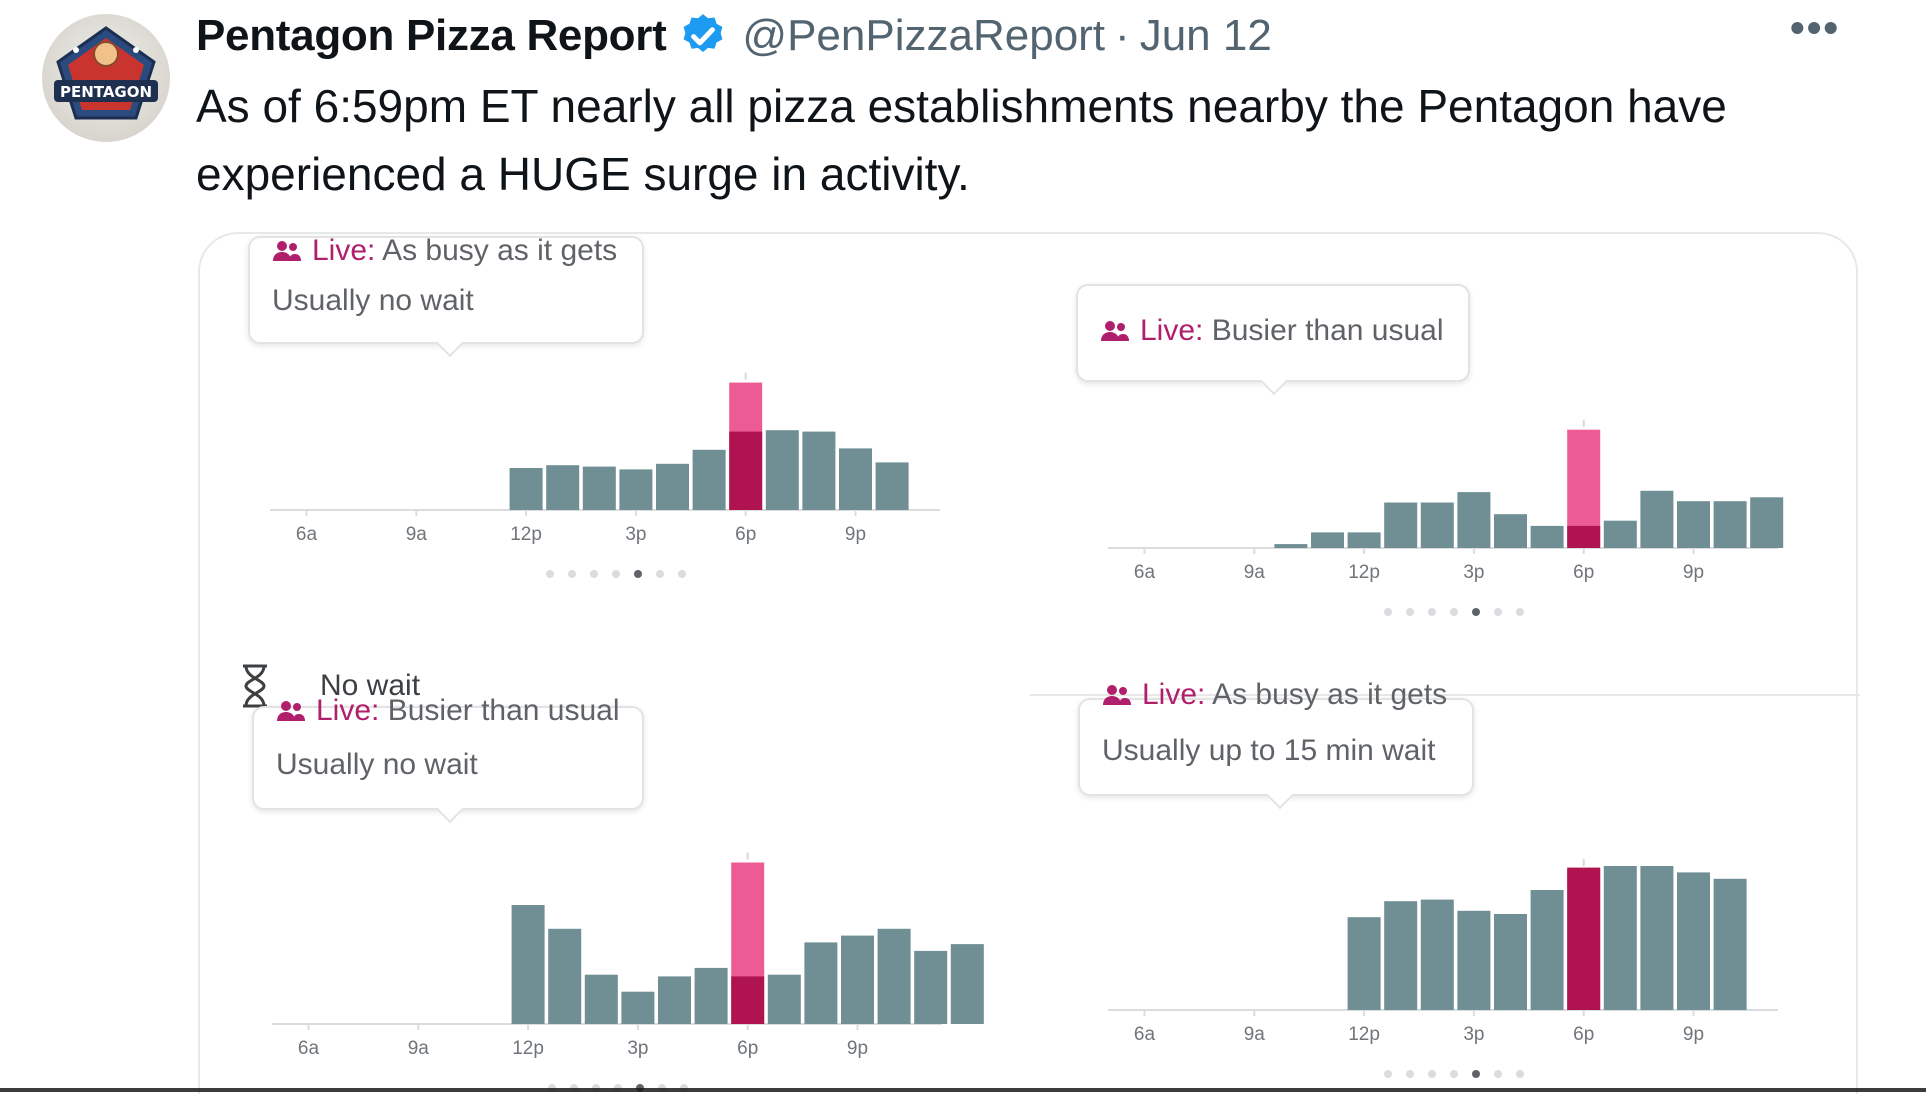 This screenshot has width=1926, height=1114. I want to click on more-options-icon: •••, so click(1815, 27).